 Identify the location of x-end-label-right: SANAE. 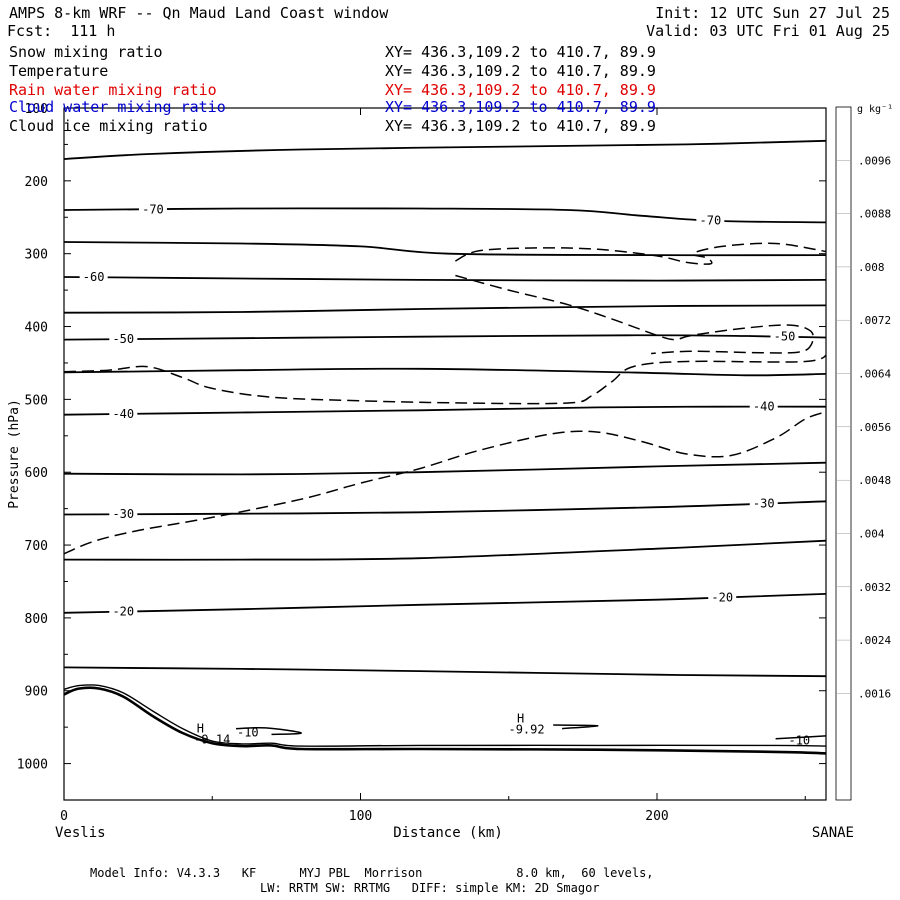
(833, 833).